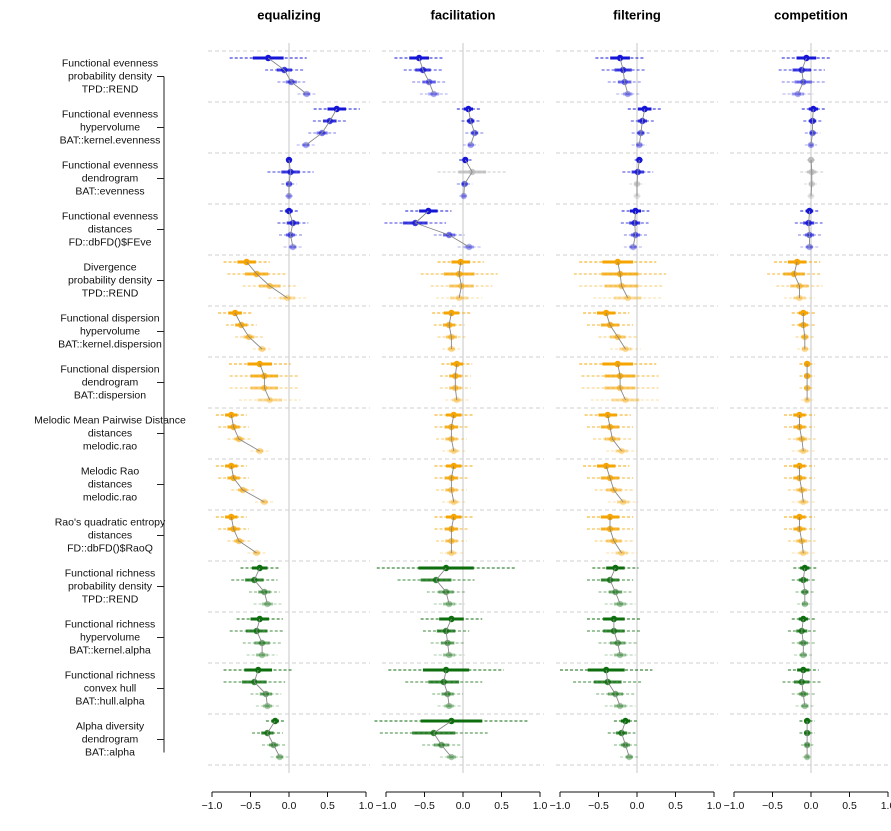  What do you see at coordinates (110, 446) in the screenshot?
I see `metric-label-line: melodic.rao` at bounding box center [110, 446].